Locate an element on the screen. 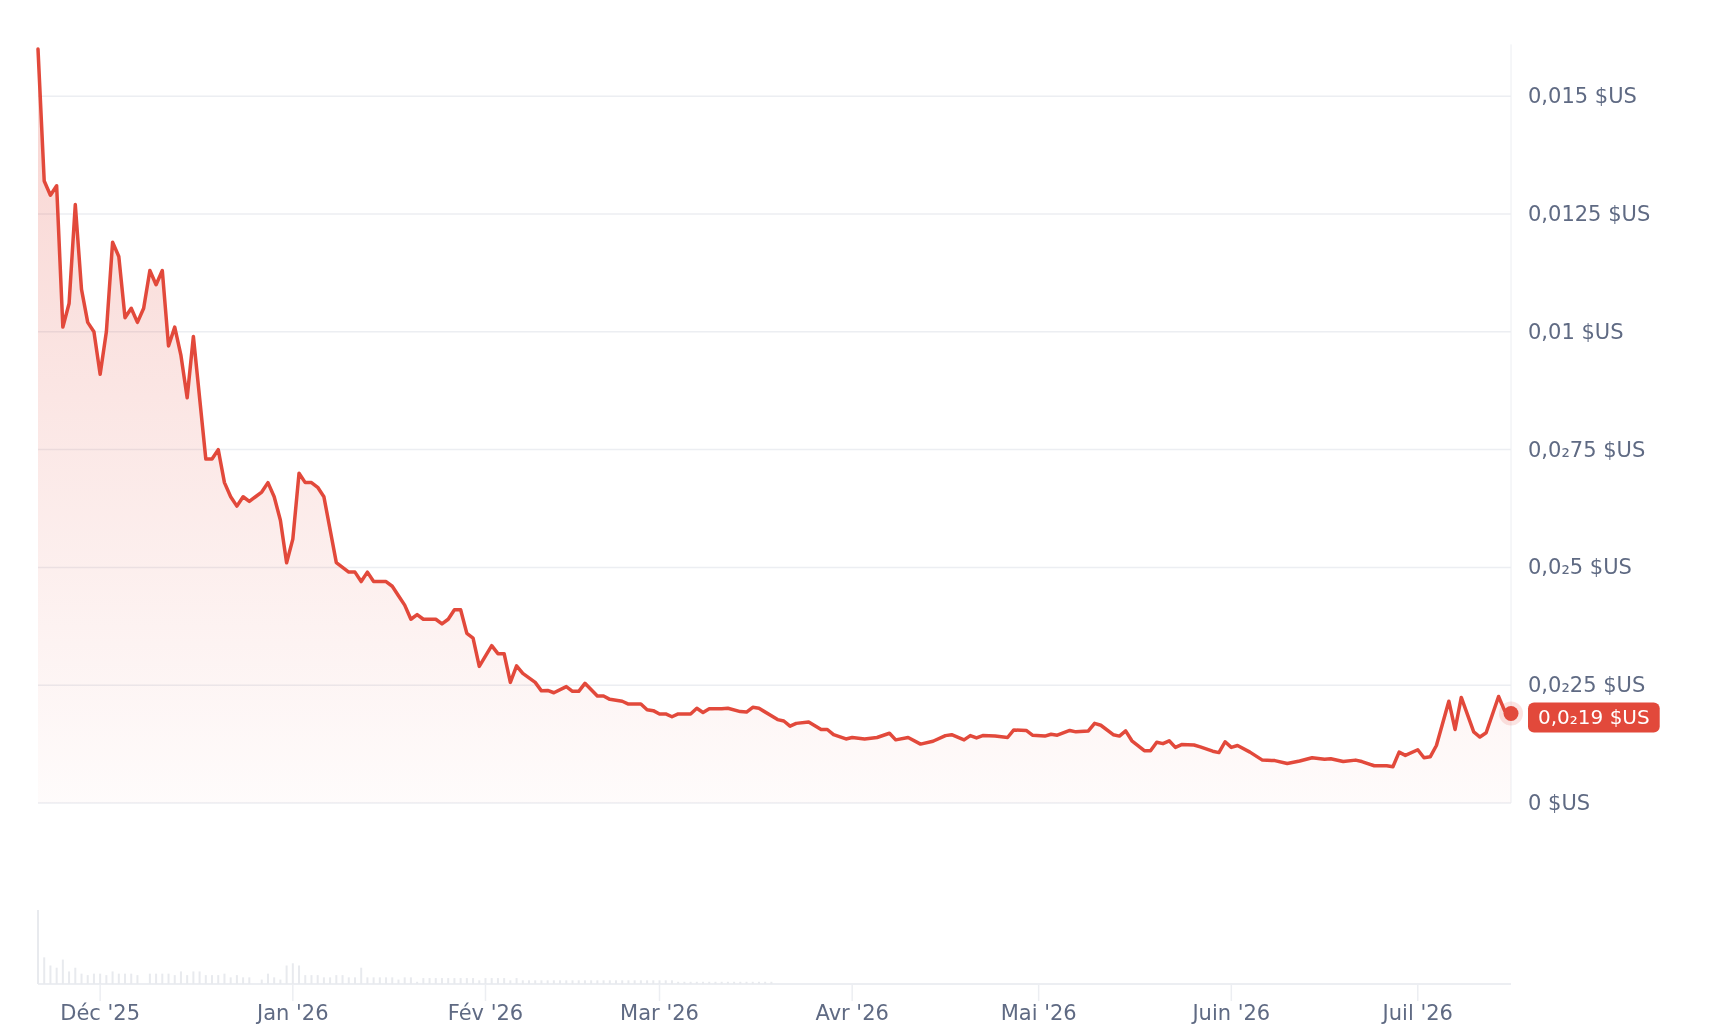  x-tick-label: Avr '26 is located at coordinates (852, 1013).